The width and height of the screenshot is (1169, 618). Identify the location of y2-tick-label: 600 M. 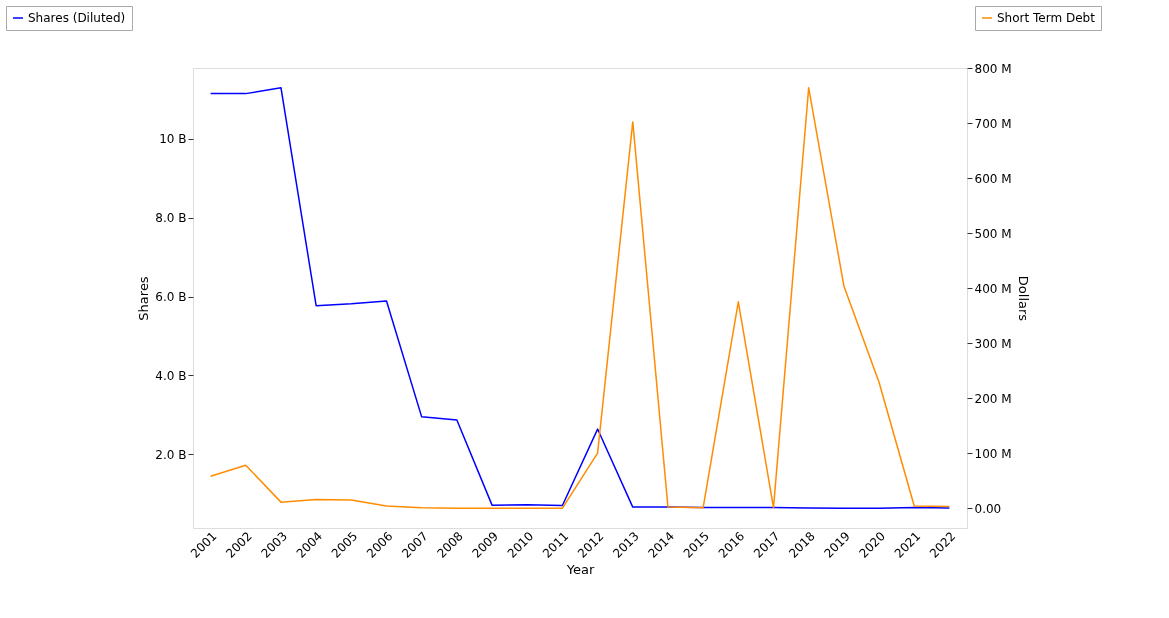
(993, 178).